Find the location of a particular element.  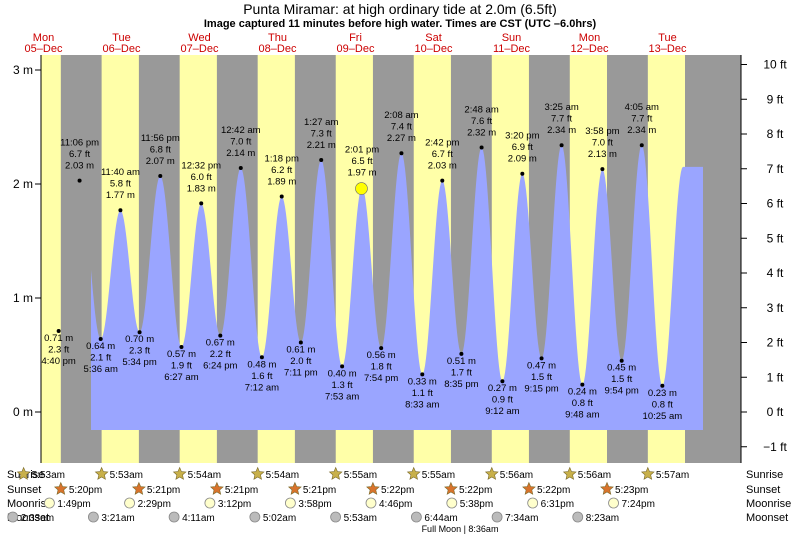

y-tick-label-ft: 5 ft is located at coordinates (775, 238).